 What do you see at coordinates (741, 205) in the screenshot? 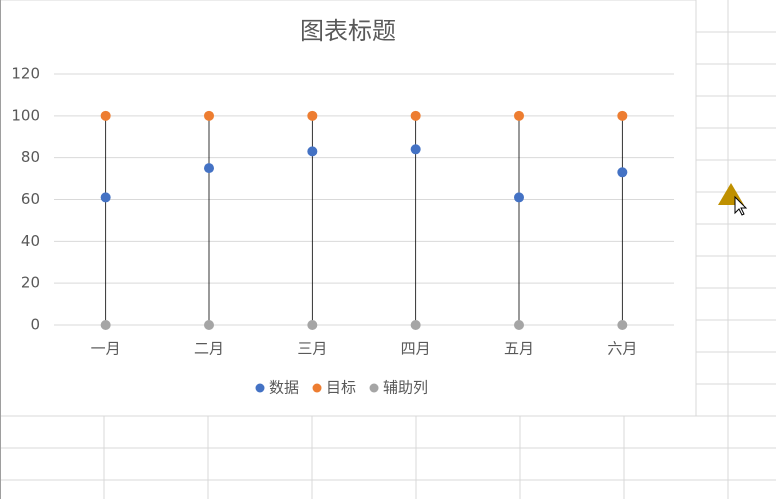
I see `cursor` at bounding box center [741, 205].